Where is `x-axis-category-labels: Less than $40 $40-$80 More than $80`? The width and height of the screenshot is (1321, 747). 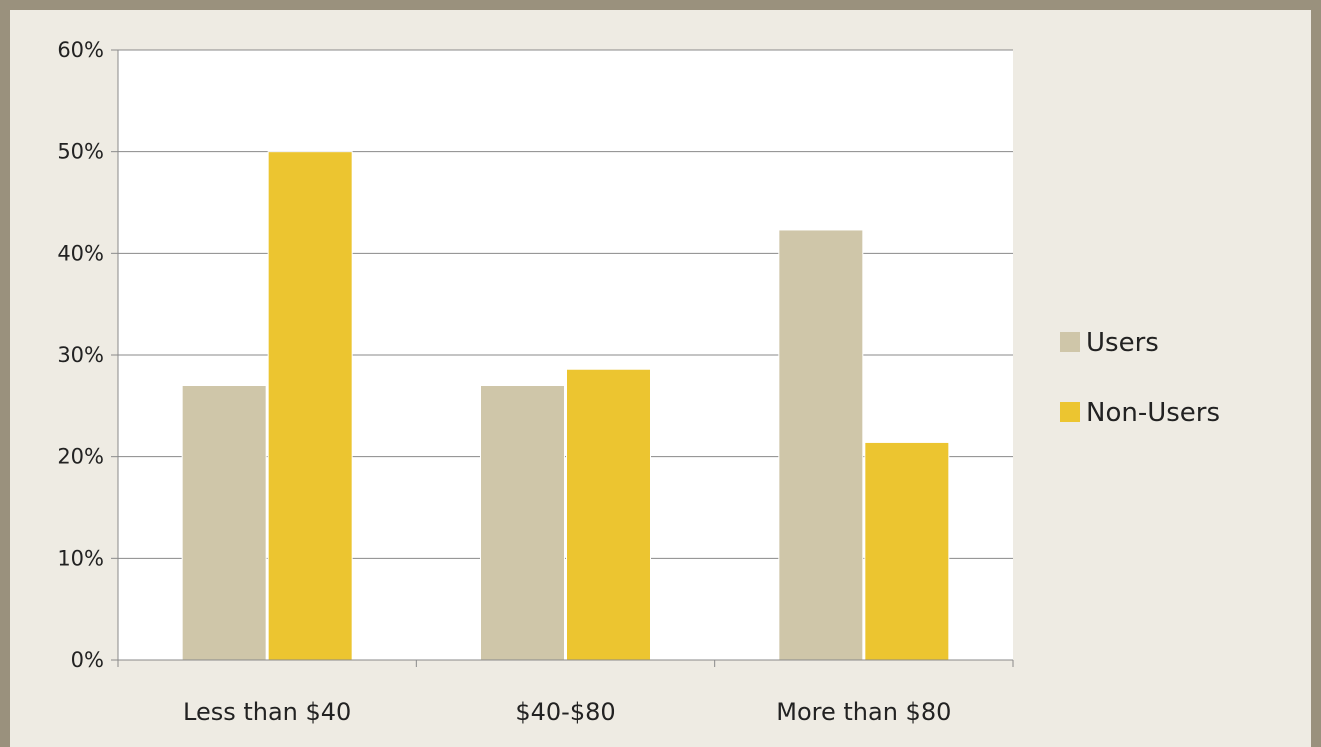 x-axis-category-labels: Less than $40 $40-$80 More than $80 is located at coordinates (567, 712).